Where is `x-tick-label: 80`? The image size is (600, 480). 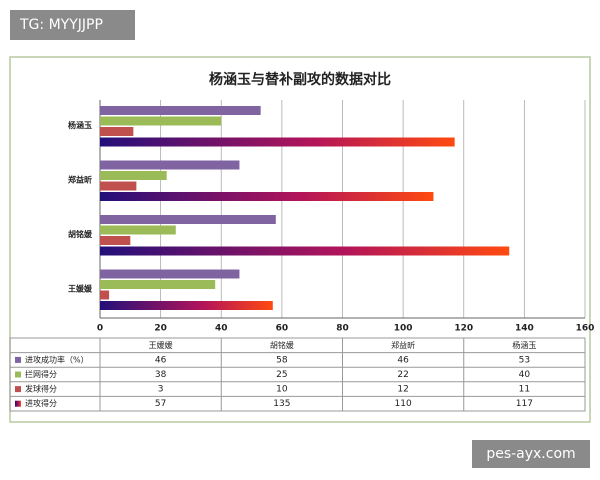 x-tick-label: 80 is located at coordinates (342, 329).